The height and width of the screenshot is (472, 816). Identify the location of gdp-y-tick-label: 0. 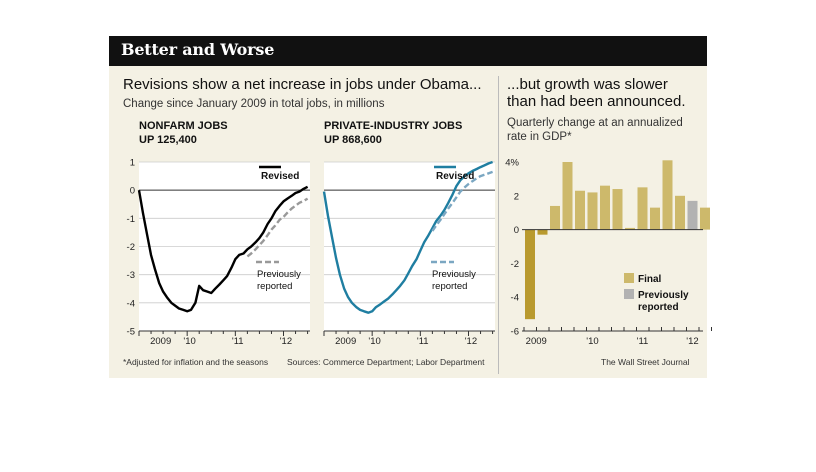
(516, 230).